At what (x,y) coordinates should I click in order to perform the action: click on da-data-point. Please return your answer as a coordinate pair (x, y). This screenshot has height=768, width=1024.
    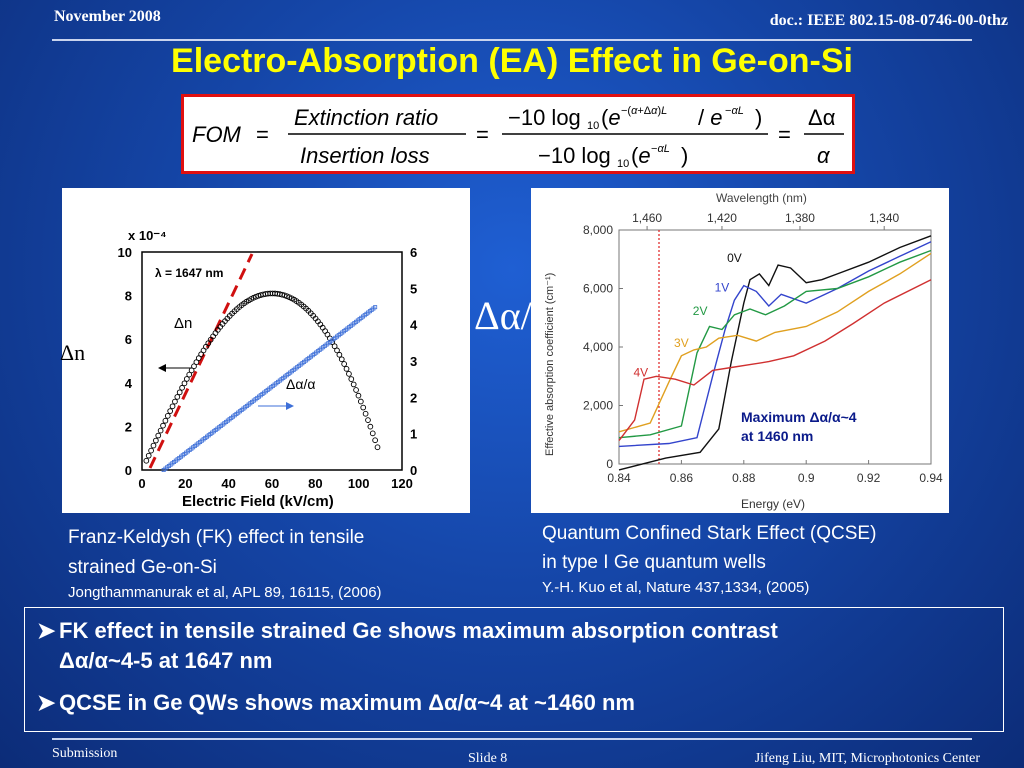
    Looking at the image, I should click on (375, 307).